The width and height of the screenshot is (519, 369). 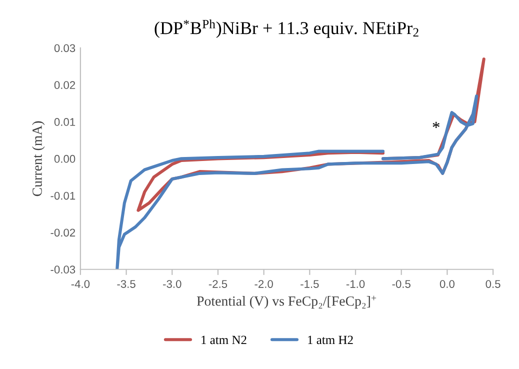 What do you see at coordinates (65, 48) in the screenshot?
I see `y-tick-label: 0.03` at bounding box center [65, 48].